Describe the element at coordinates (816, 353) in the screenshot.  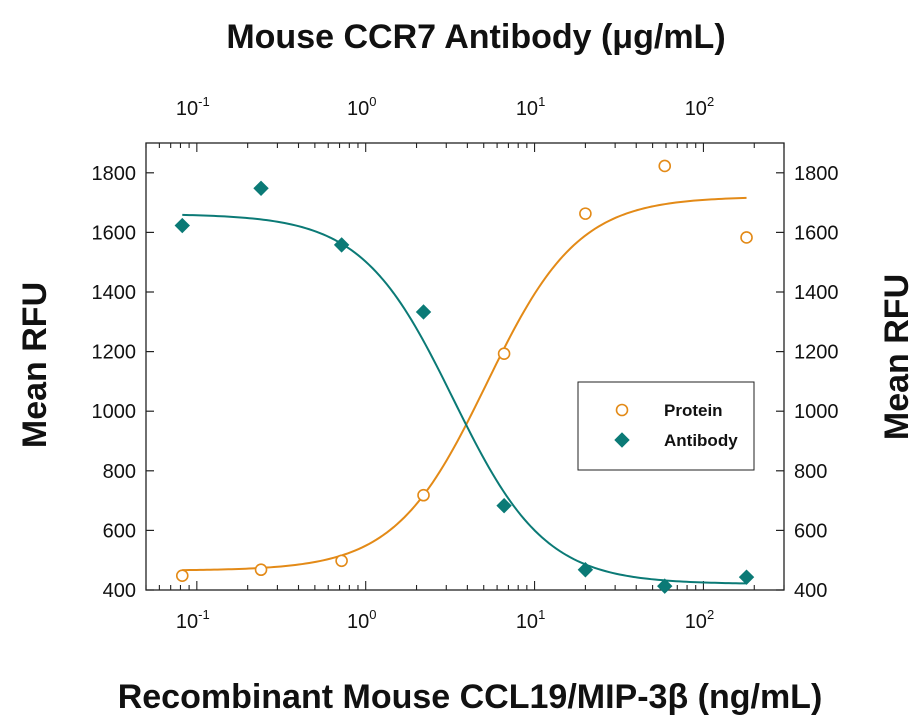
I see `y-tick-label-right: 1200` at that location.